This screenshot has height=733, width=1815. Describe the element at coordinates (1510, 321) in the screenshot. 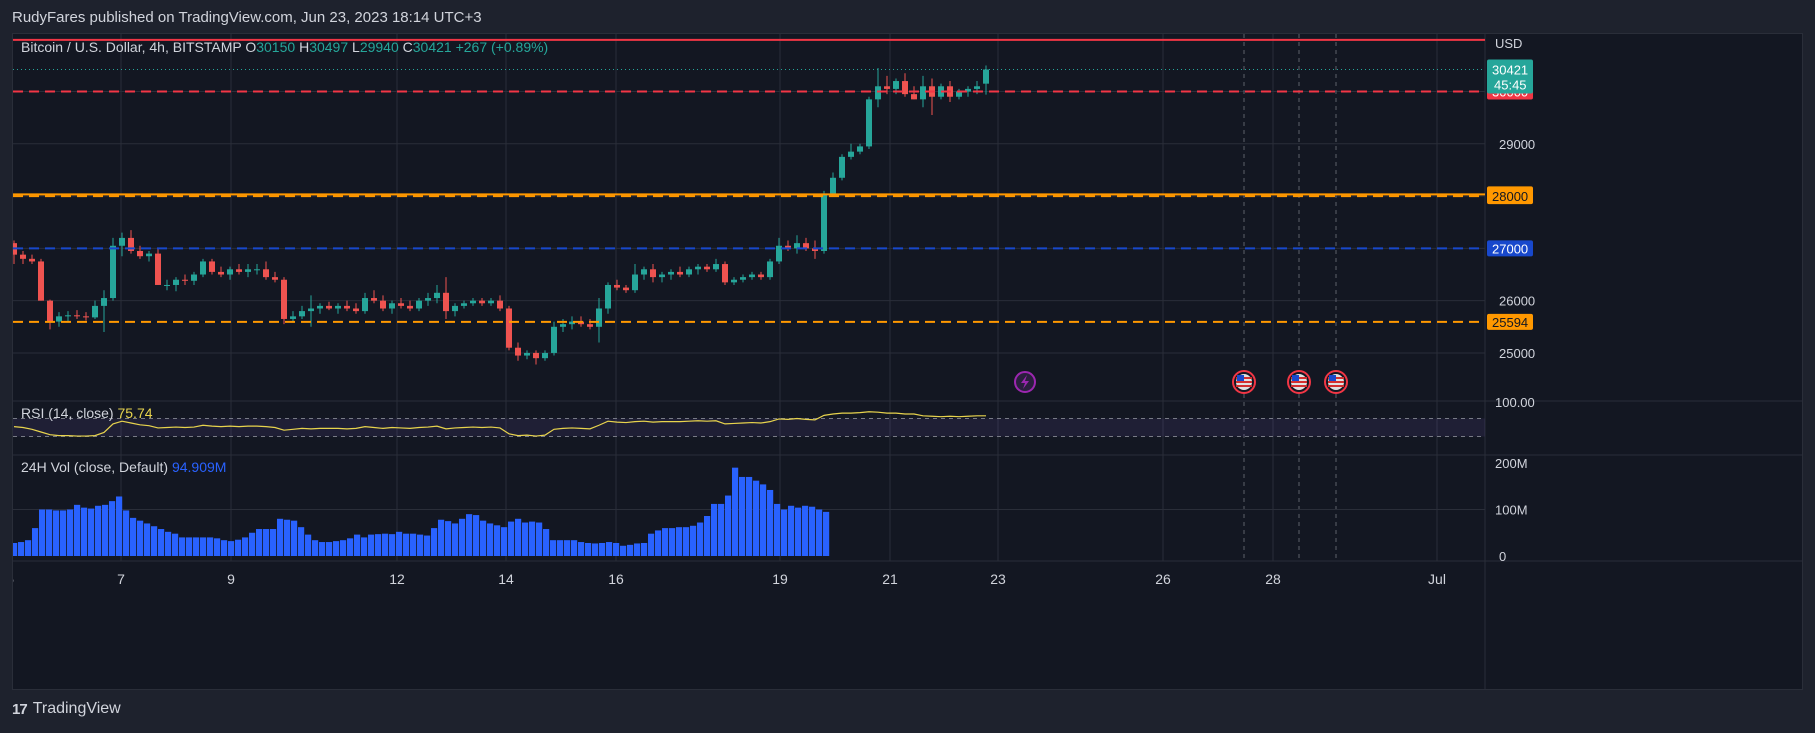

I see `price-level-tag` at that location.